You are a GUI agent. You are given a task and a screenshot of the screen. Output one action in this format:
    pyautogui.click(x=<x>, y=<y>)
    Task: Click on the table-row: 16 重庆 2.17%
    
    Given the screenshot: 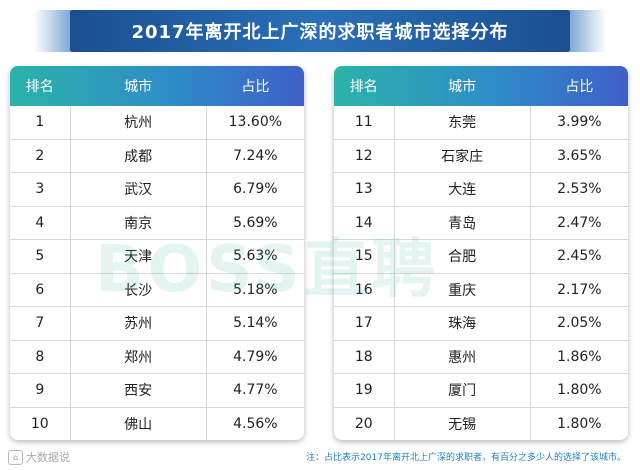 What is the action you would take?
    pyautogui.click(x=481, y=290)
    